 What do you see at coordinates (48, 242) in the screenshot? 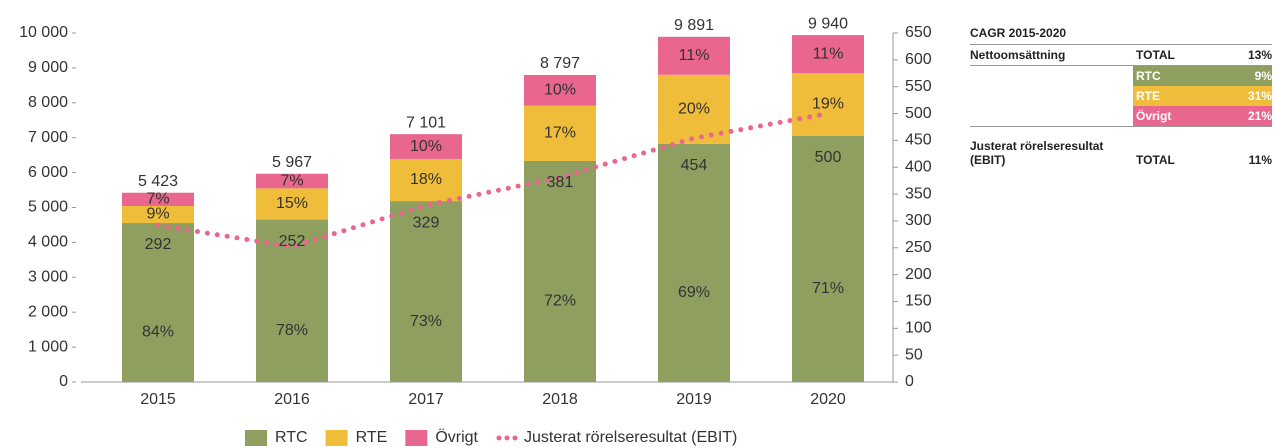
I see `y-tick-label: 4 000` at bounding box center [48, 242].